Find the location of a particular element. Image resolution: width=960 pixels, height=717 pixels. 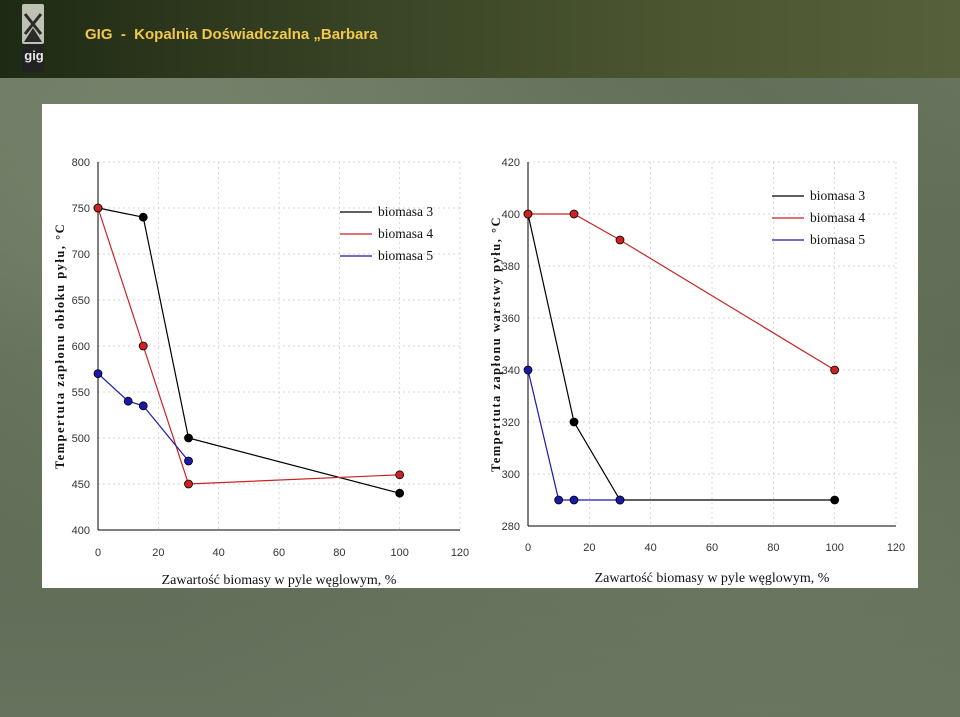

y-tick-label: 500 is located at coordinates (81, 439).